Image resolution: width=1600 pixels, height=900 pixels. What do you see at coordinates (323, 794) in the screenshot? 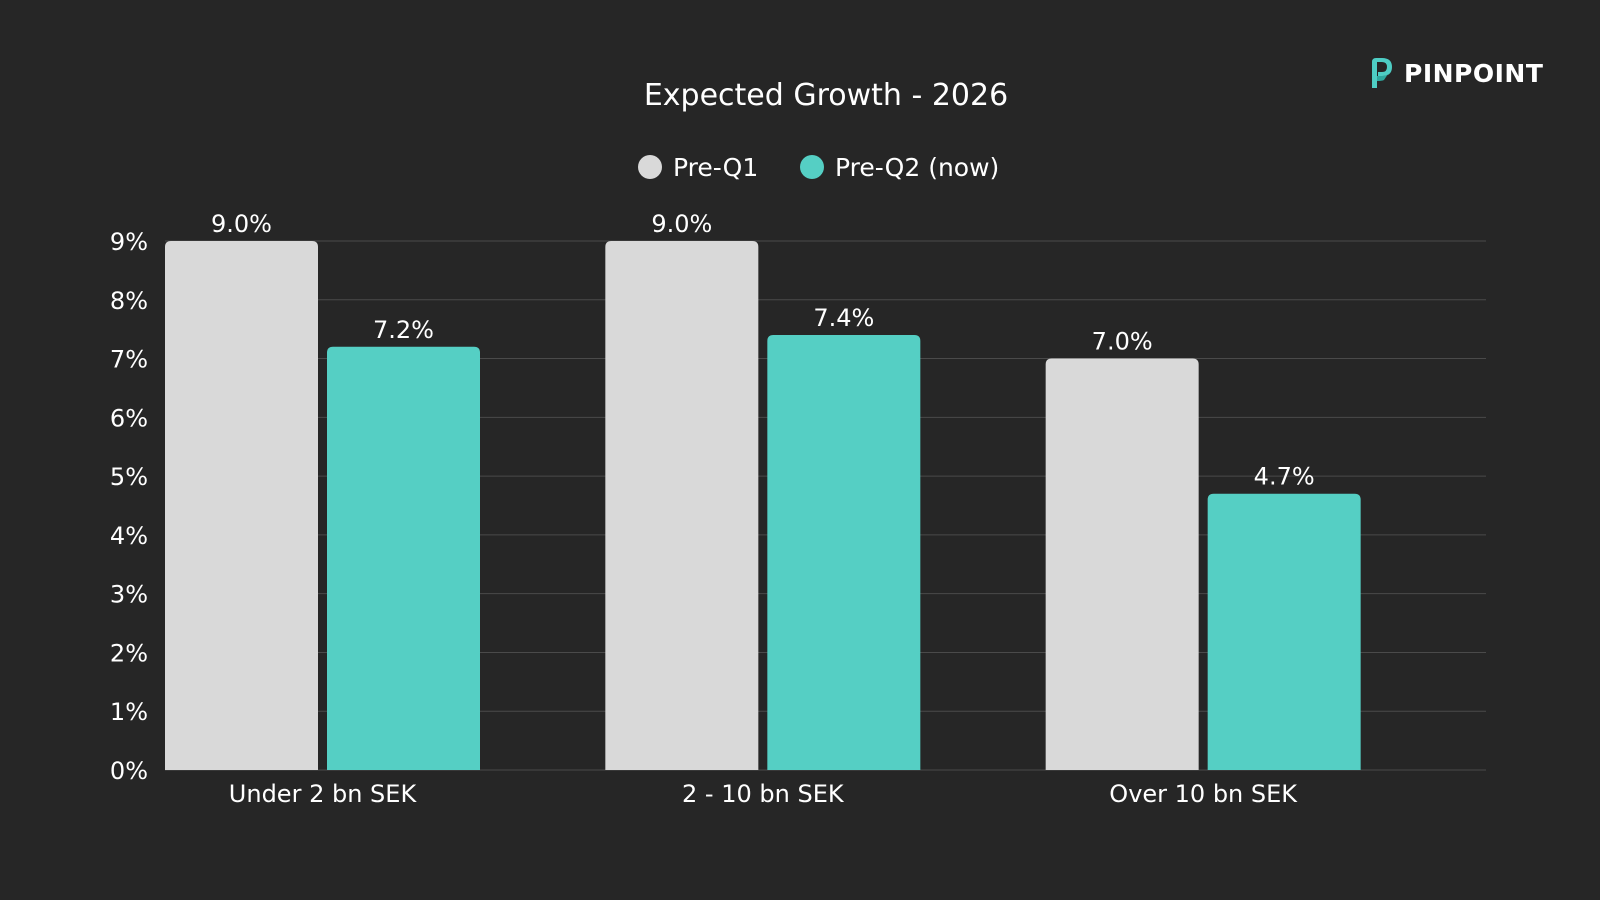
I see `x-tick-label: Under 2 bn SEK` at bounding box center [323, 794].